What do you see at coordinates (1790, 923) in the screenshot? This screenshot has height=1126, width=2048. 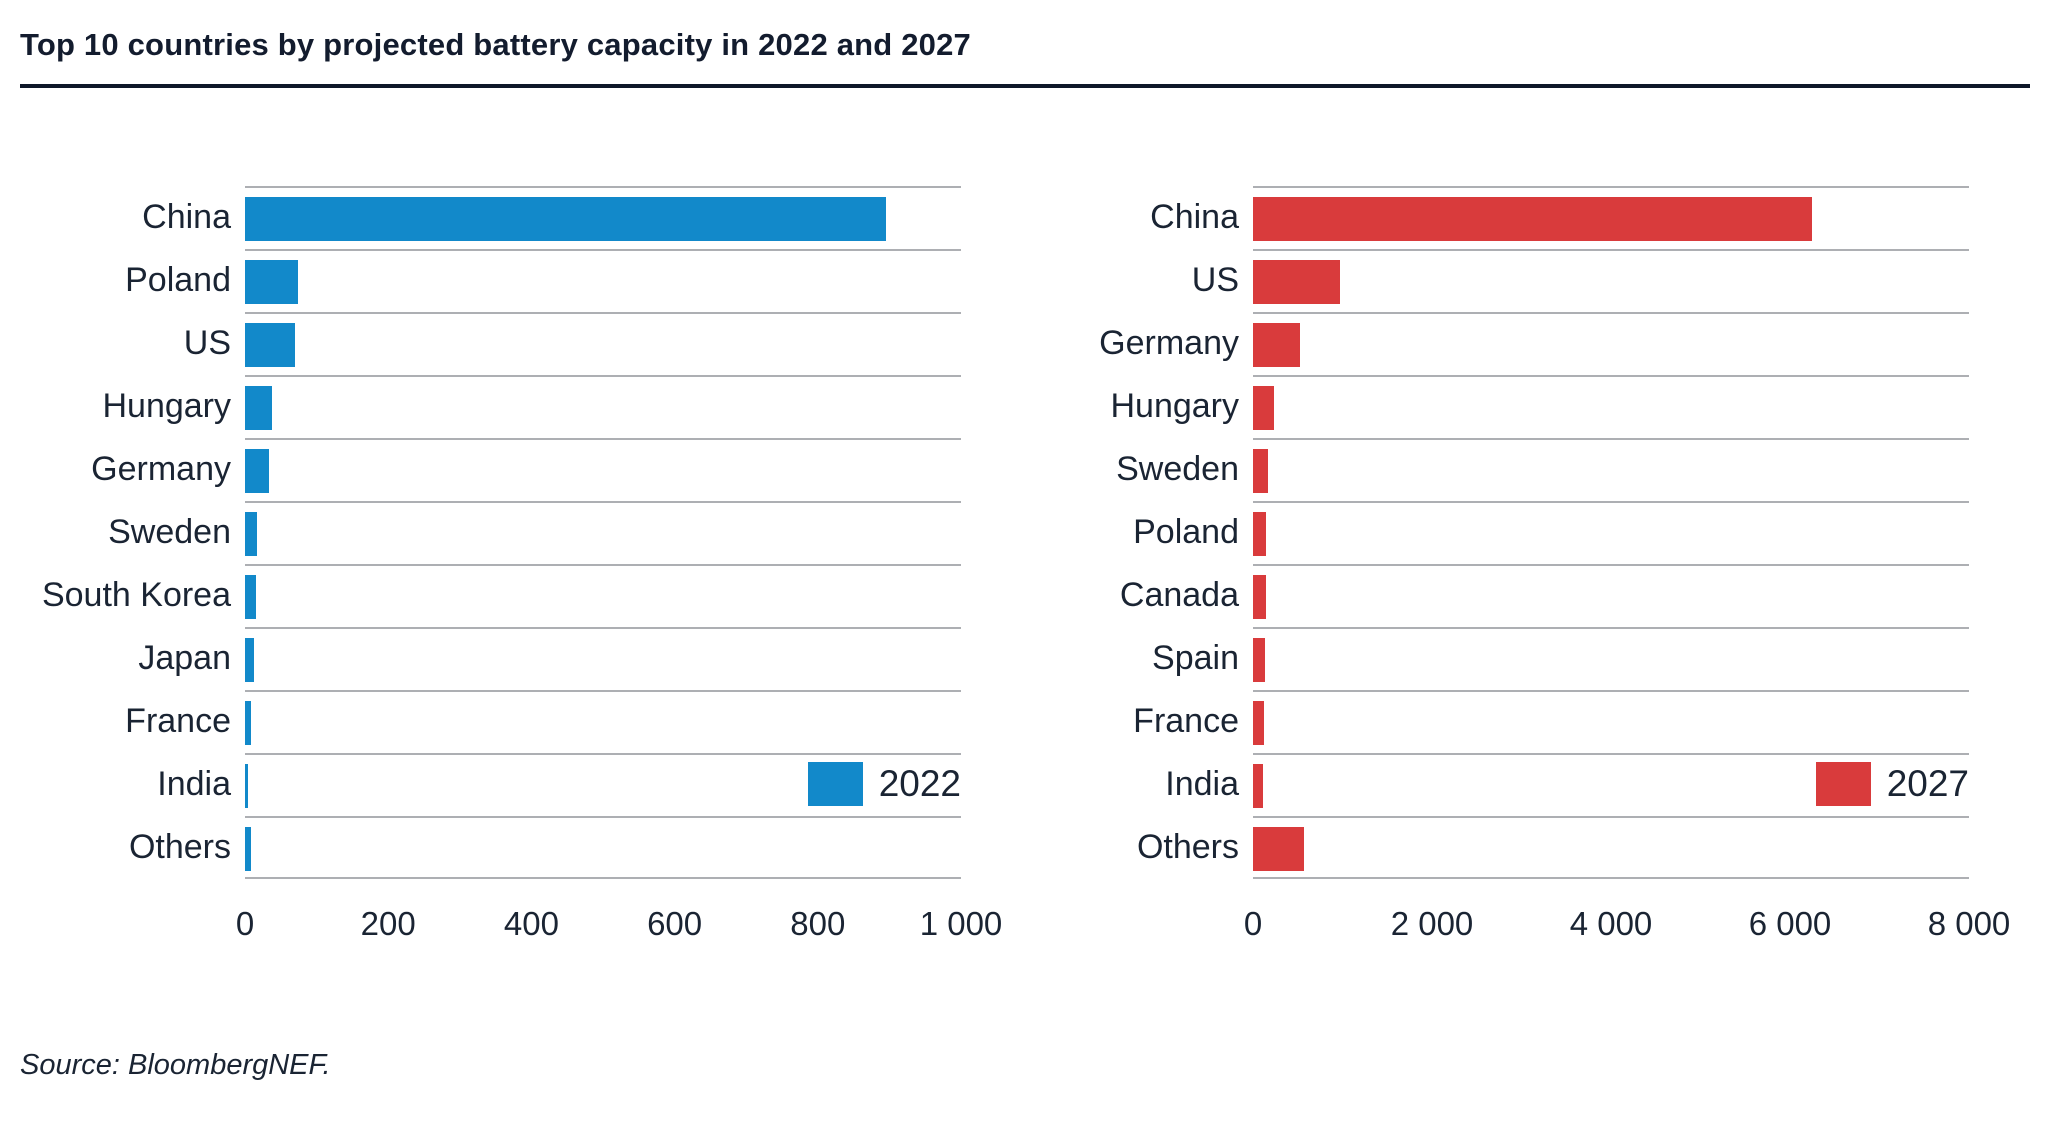 I see `axis-tick-label: 6 000` at bounding box center [1790, 923].